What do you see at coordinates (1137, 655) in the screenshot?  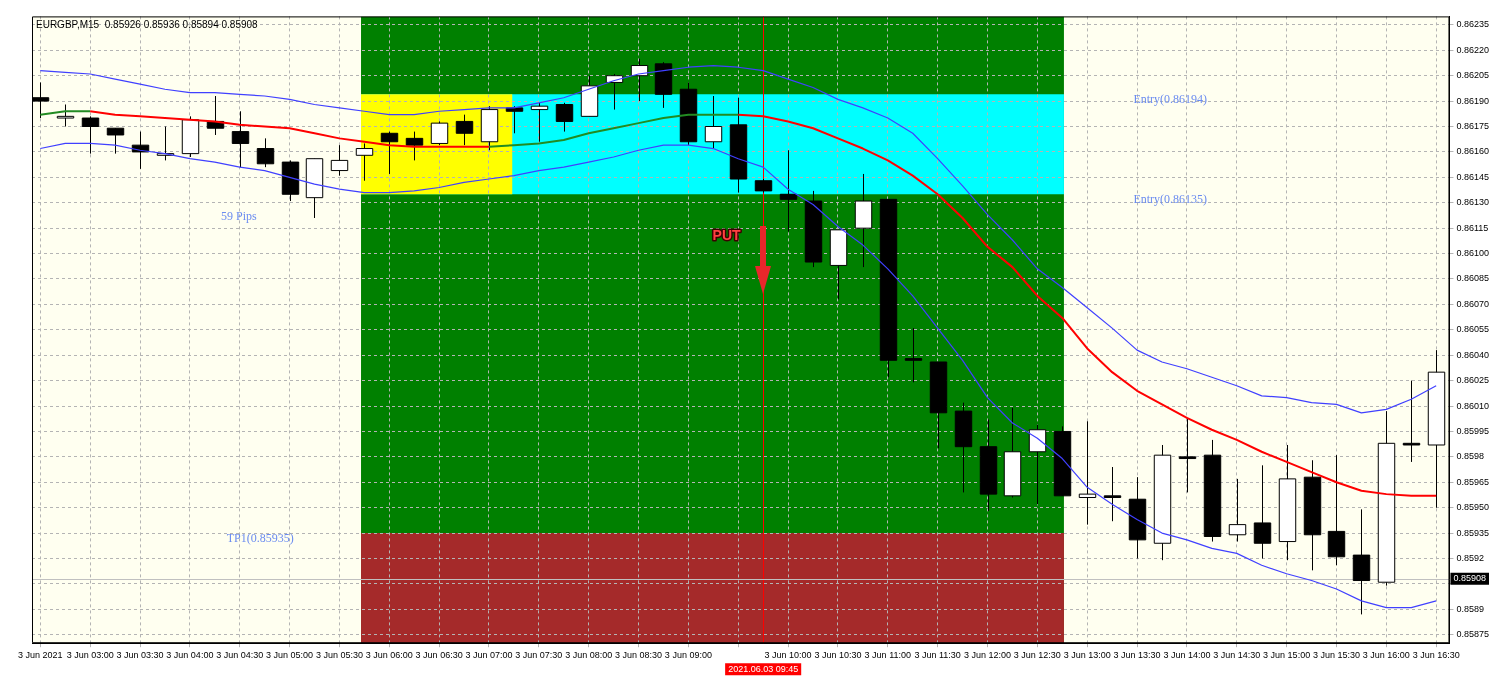 I see `x-tick-label: 3 Jun 13:30` at bounding box center [1137, 655].